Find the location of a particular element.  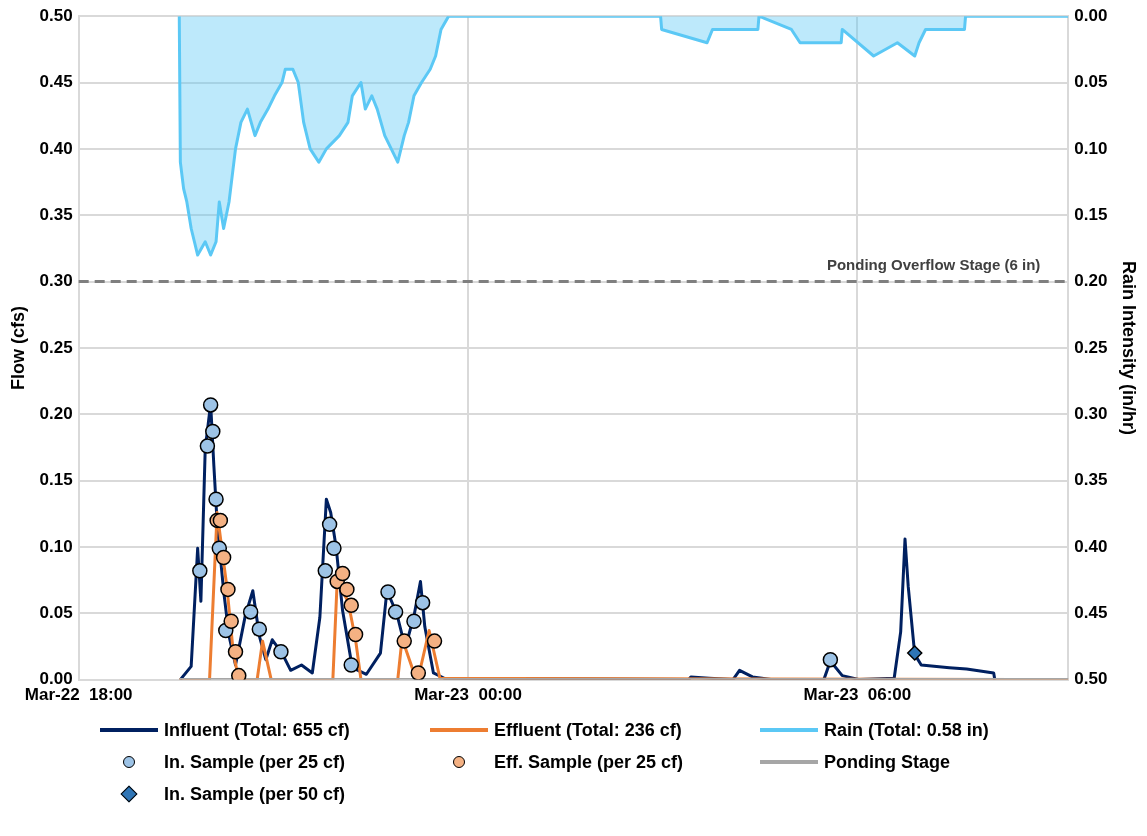

y2-tick-label: 0.45 is located at coordinates (1091, 612).